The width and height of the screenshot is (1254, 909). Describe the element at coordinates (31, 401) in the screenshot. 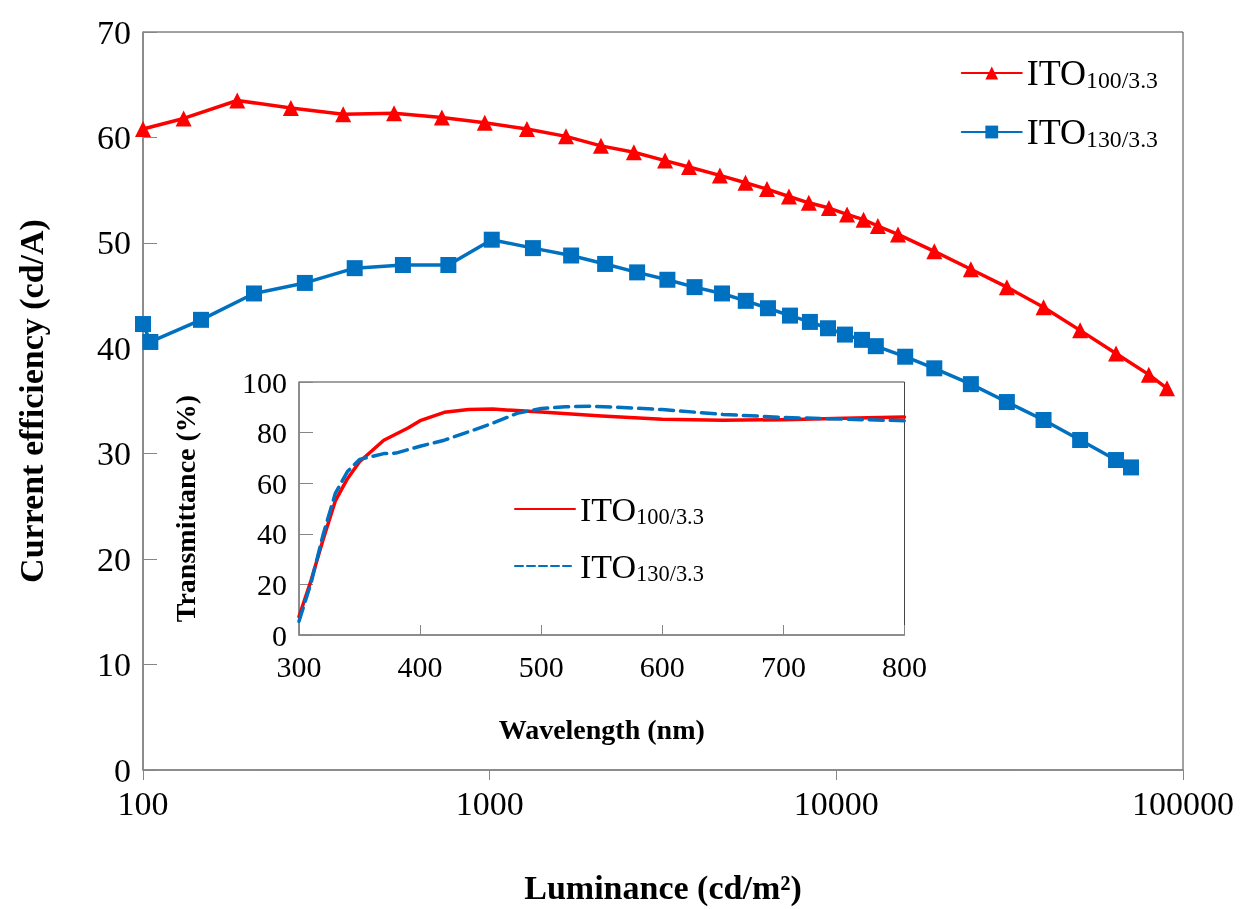

I see `y-axis-title: Current efficiency (cd/A)` at that location.